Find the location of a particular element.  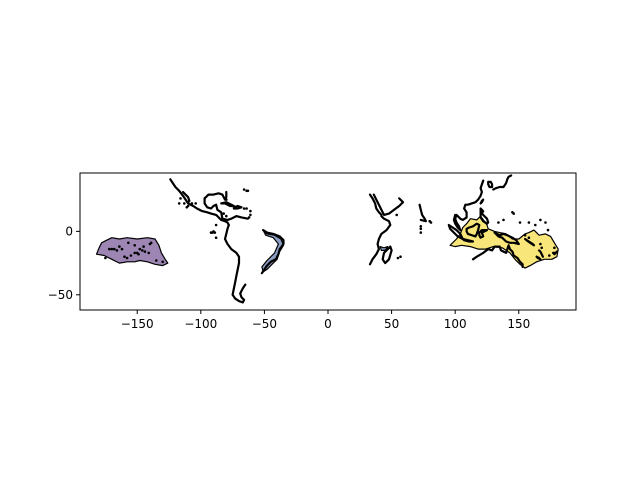

malay-peninsula-coast is located at coordinates (457, 222).